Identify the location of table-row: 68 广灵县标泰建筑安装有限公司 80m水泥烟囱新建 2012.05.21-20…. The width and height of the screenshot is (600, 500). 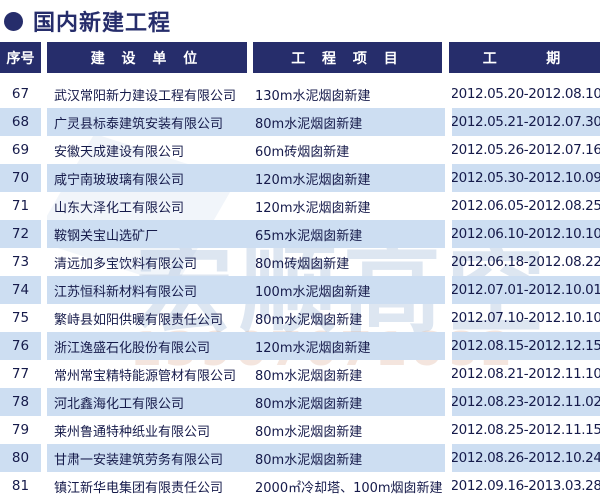
(300, 122).